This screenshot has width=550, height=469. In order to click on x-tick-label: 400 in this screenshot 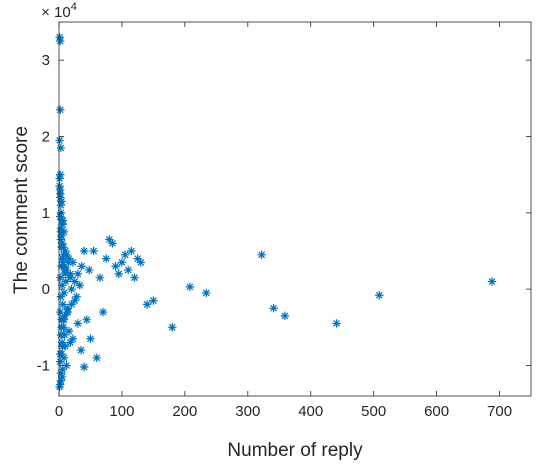, I will do `click(310, 411)`.